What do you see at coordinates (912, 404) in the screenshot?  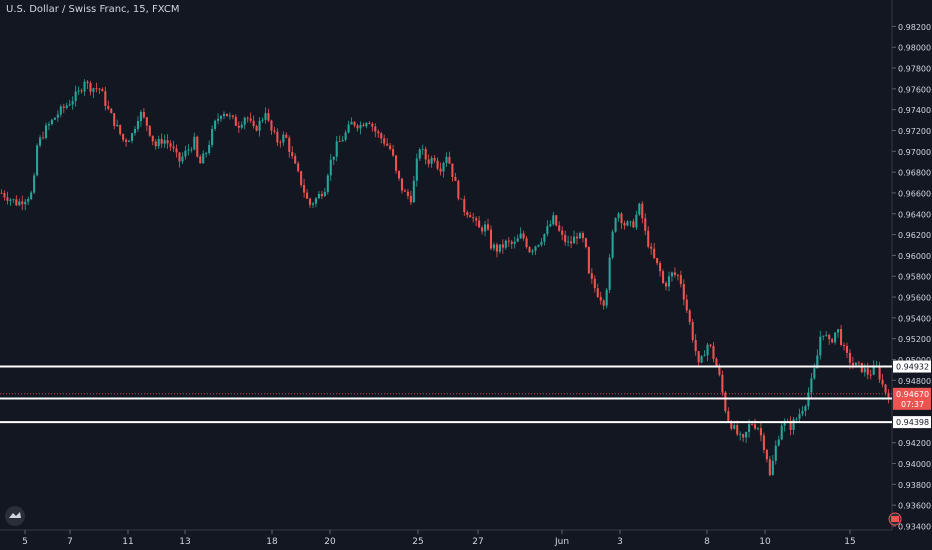 I see `price-countdown-label: 07:37` at bounding box center [912, 404].